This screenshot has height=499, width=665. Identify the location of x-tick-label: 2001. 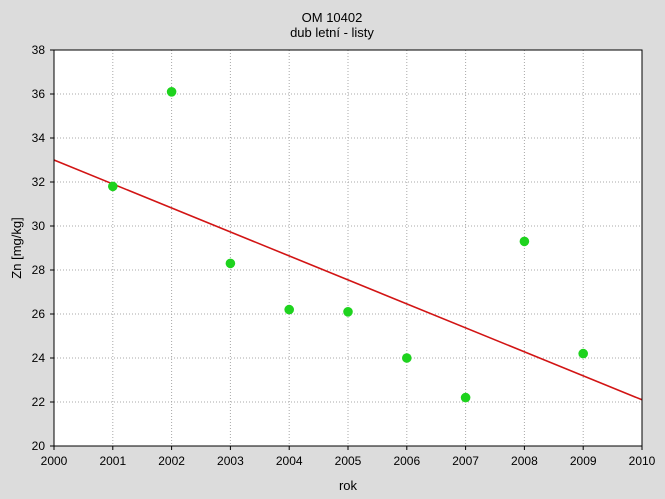
(112, 461).